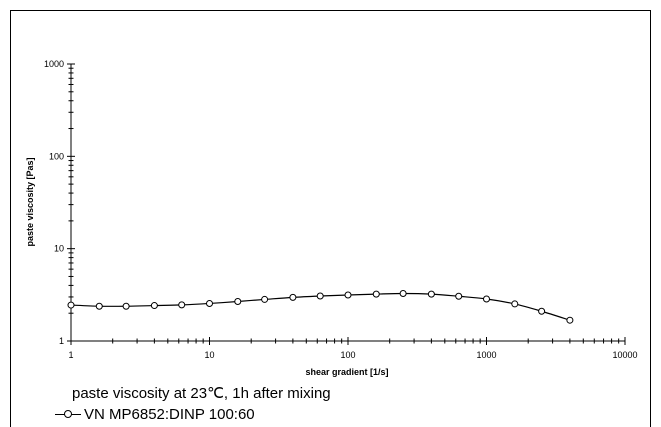 Image resolution: width=661 pixels, height=427 pixels. What do you see at coordinates (320, 306) in the screenshot?
I see `data-series` at bounding box center [320, 306].